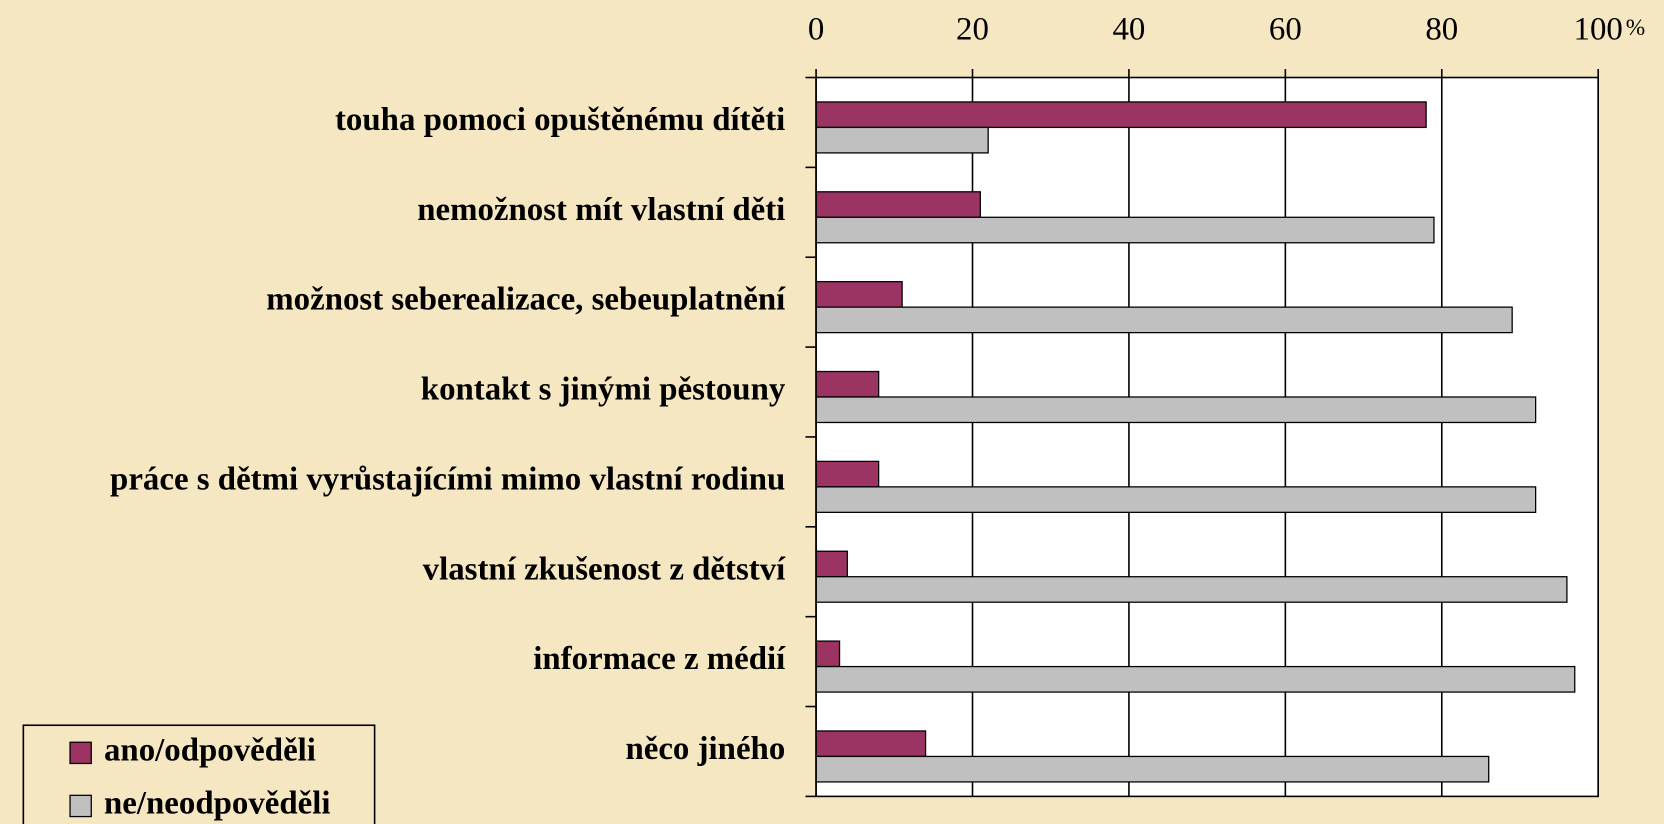 The image size is (1664, 824). I want to click on x-tick-label: 60, so click(1285, 29).